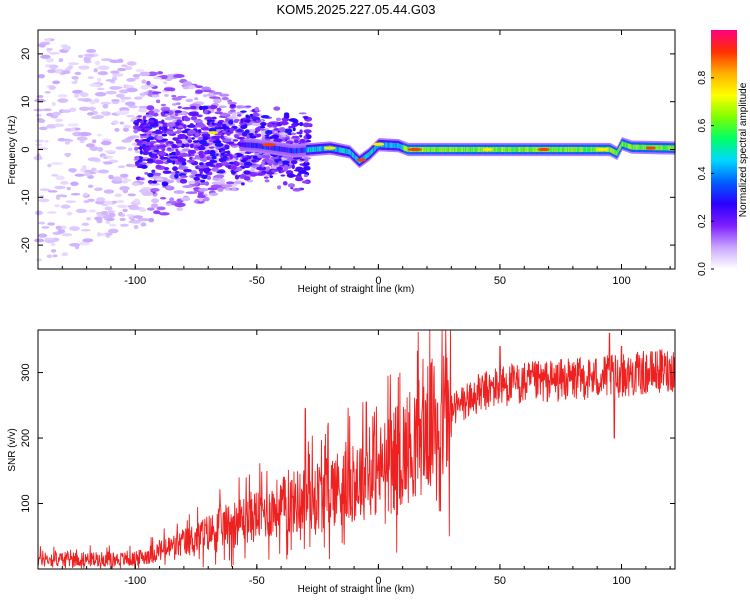 Image resolution: width=750 pixels, height=600 pixels. Describe the element at coordinates (378, 281) in the screenshot. I see `spectrogram-xtick-label: 0` at that location.